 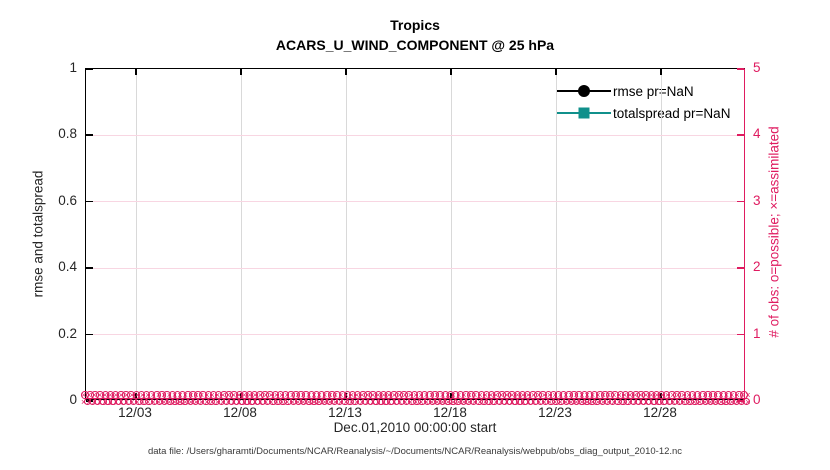 What do you see at coordinates (757, 134) in the screenshot?
I see `right-y-tick-label: 4` at bounding box center [757, 134].